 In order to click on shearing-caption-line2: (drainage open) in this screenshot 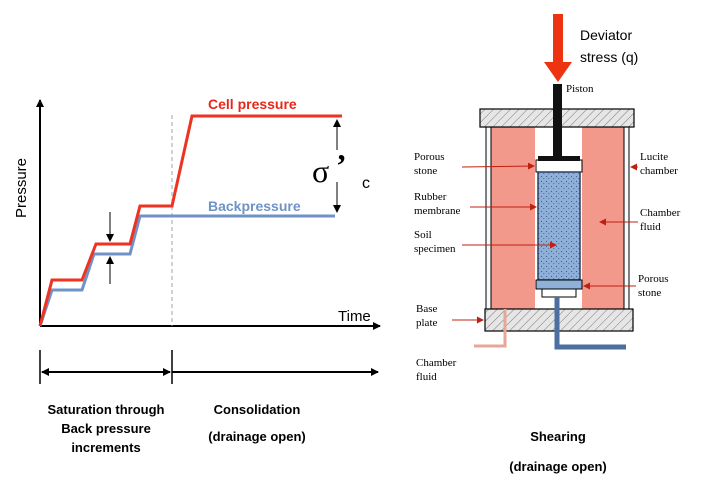, I will do `click(558, 466)`.